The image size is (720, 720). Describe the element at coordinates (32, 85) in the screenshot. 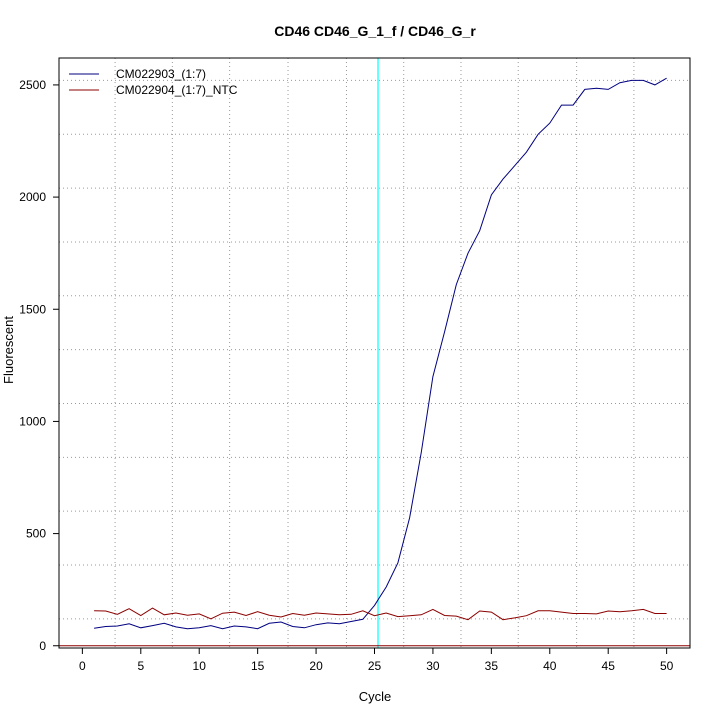

I see `y-tick-label: 2500` at that location.